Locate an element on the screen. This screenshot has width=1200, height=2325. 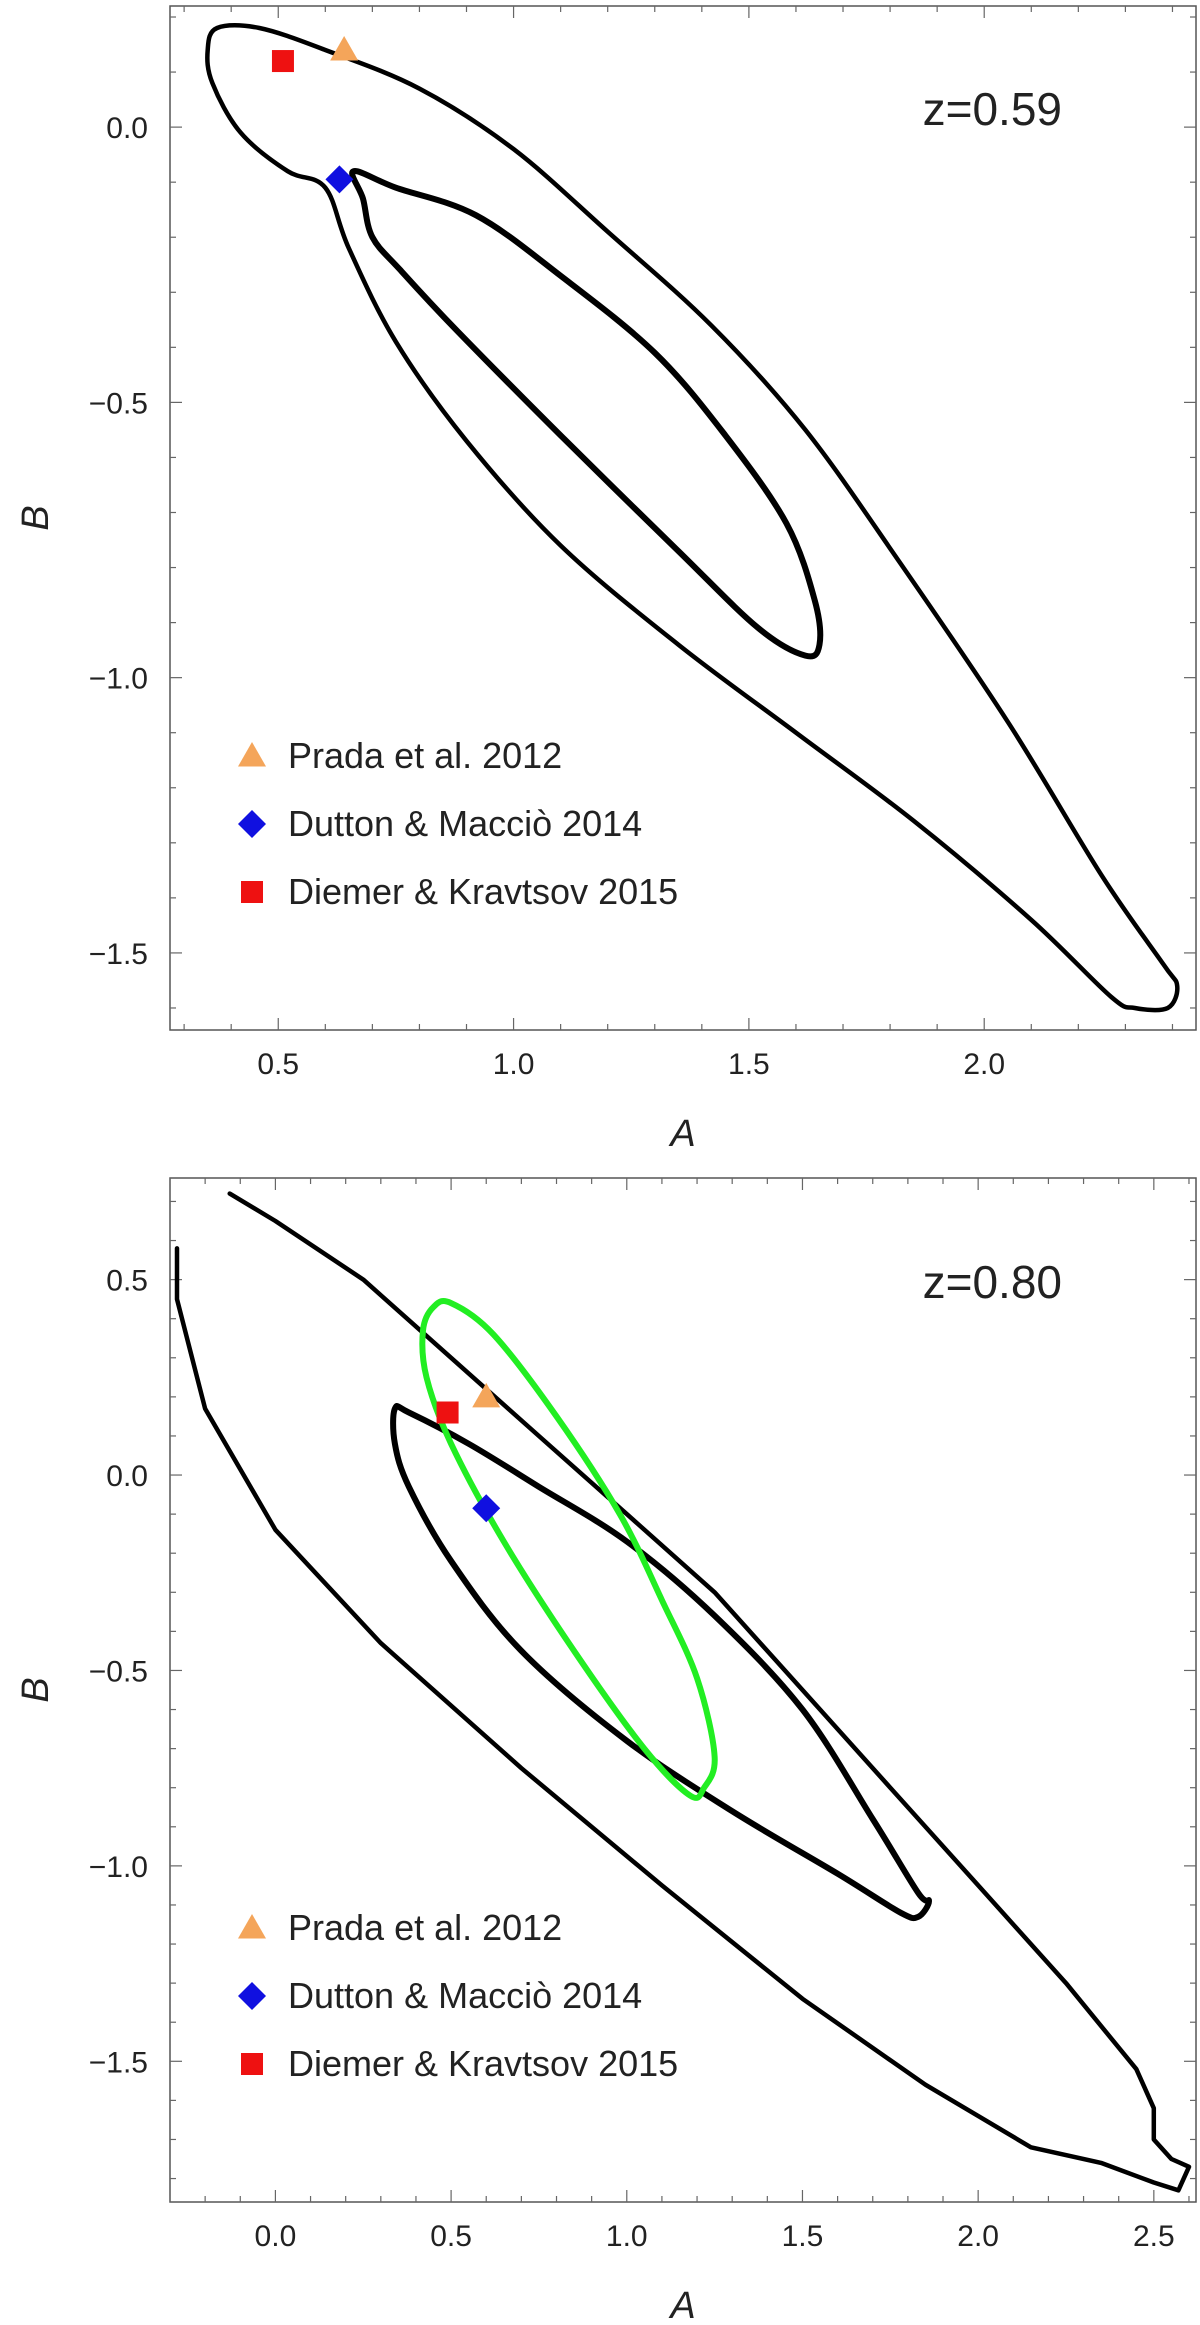
x-tick-label: 2.5 is located at coordinates (1154, 2236).